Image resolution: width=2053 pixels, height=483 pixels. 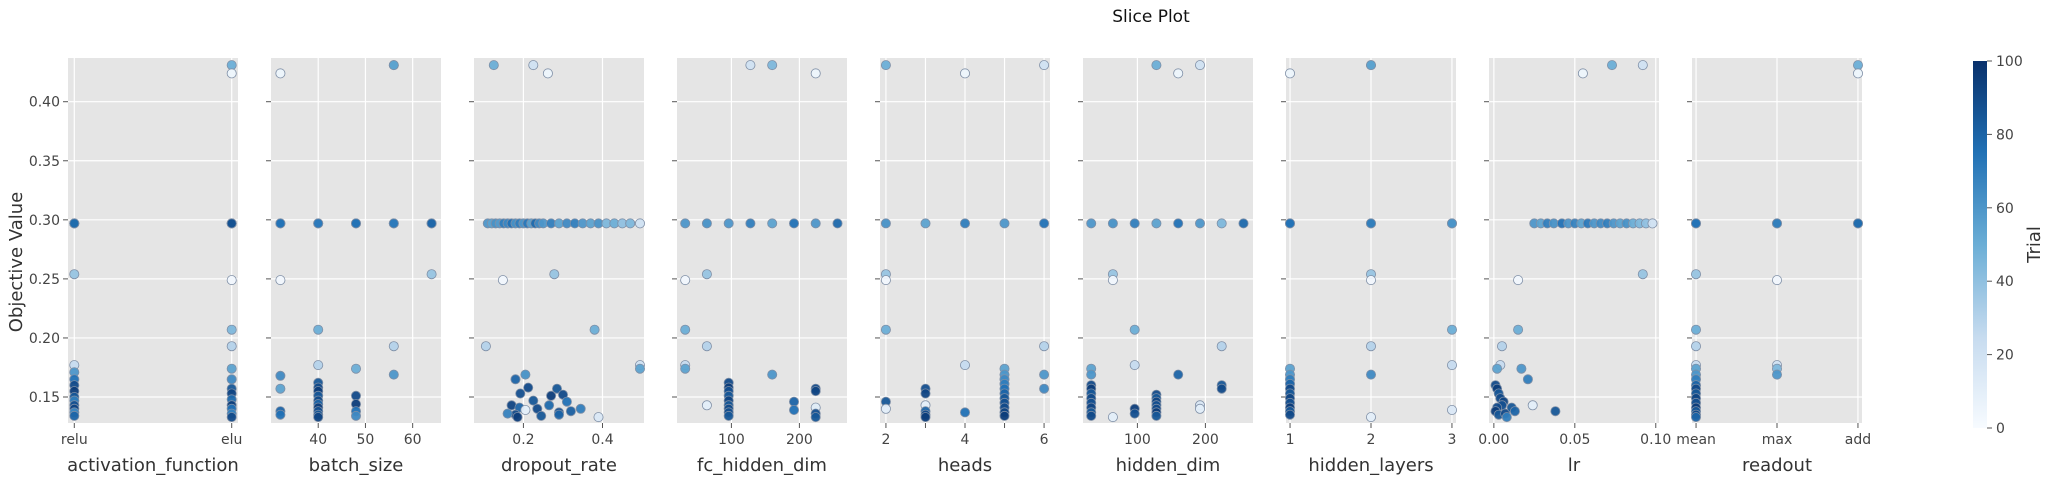 What do you see at coordinates (2005, 209) in the screenshot?
I see `colorbar-tick-label: 60` at bounding box center [2005, 209].